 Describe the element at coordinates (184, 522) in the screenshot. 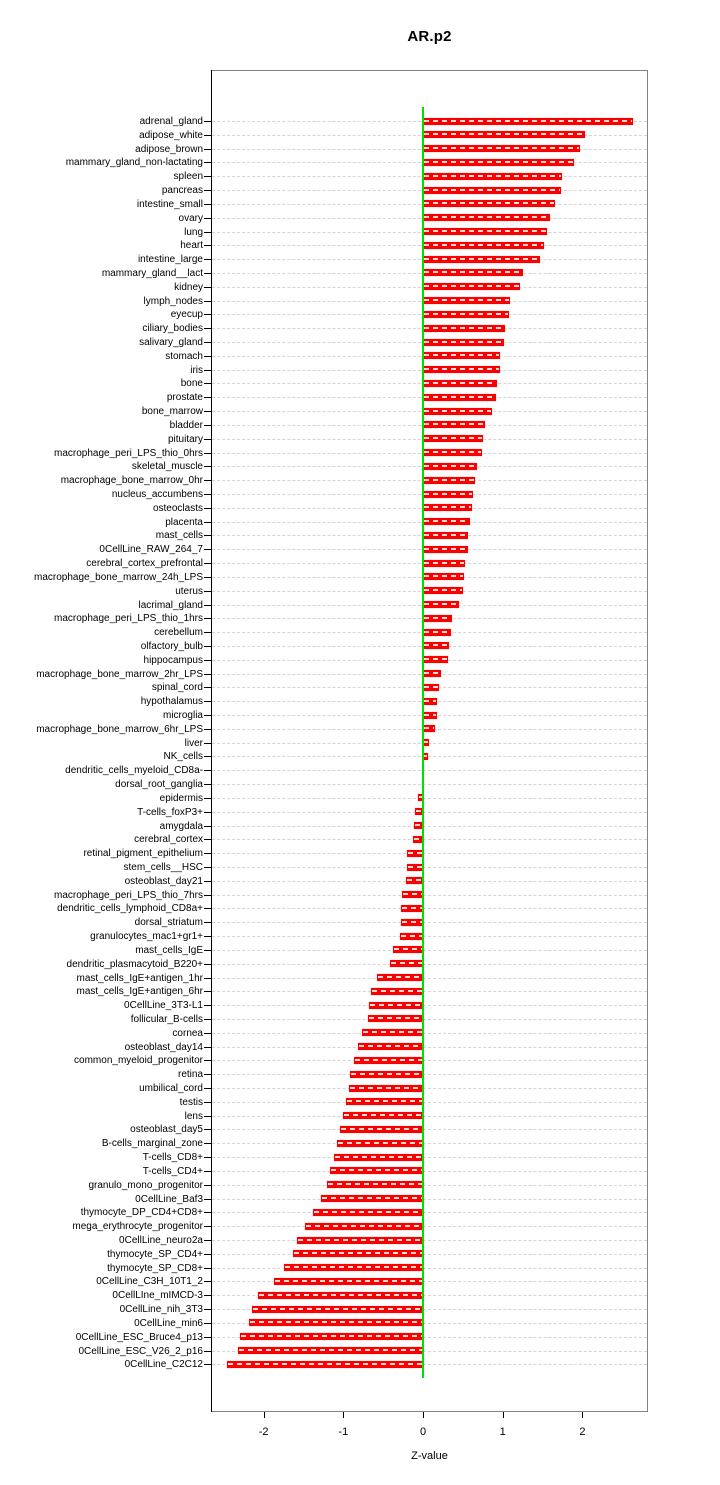

I see `y-axis-category-label: placenta` at that location.